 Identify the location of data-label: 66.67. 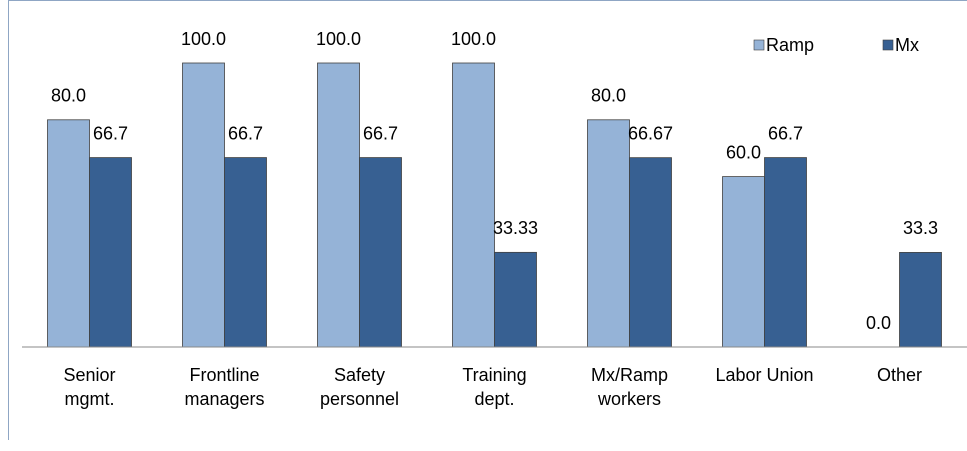
(650, 133).